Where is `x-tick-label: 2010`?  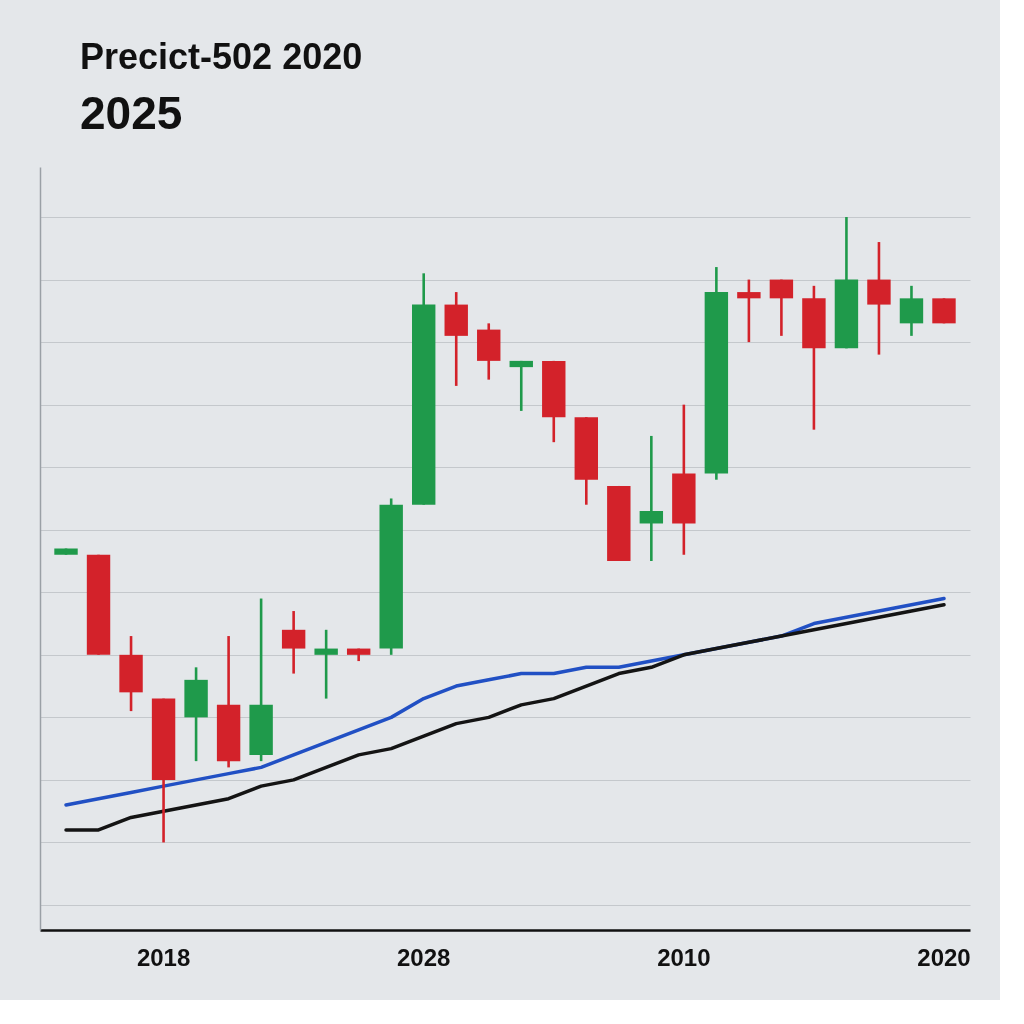 x-tick-label: 2010 is located at coordinates (684, 957).